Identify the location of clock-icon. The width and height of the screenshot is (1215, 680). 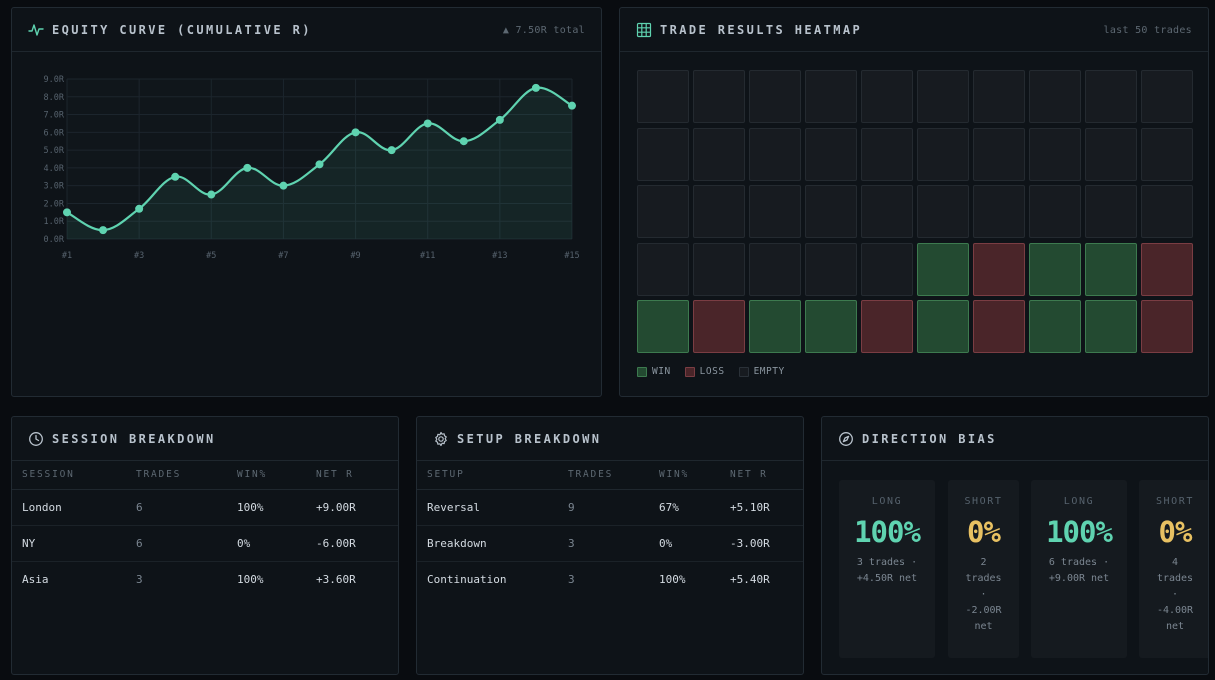
(36, 439).